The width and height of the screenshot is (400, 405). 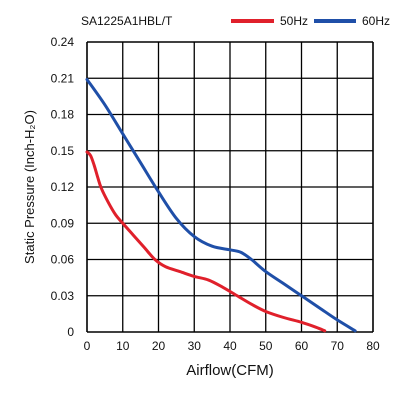 What do you see at coordinates (302, 346) in the screenshot?
I see `x-tick-label: 60` at bounding box center [302, 346].